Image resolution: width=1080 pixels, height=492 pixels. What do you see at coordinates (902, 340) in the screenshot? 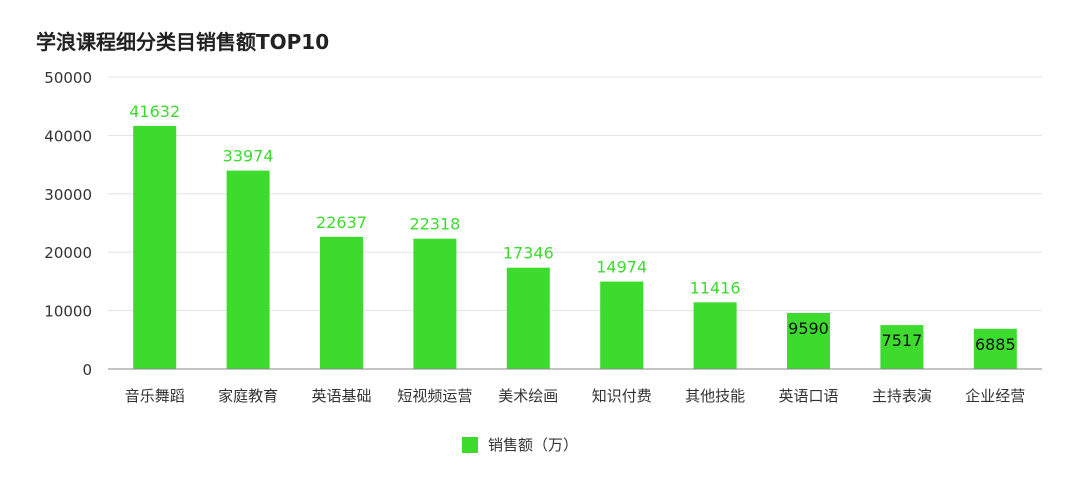
I see `data-label: 7517` at bounding box center [902, 340].